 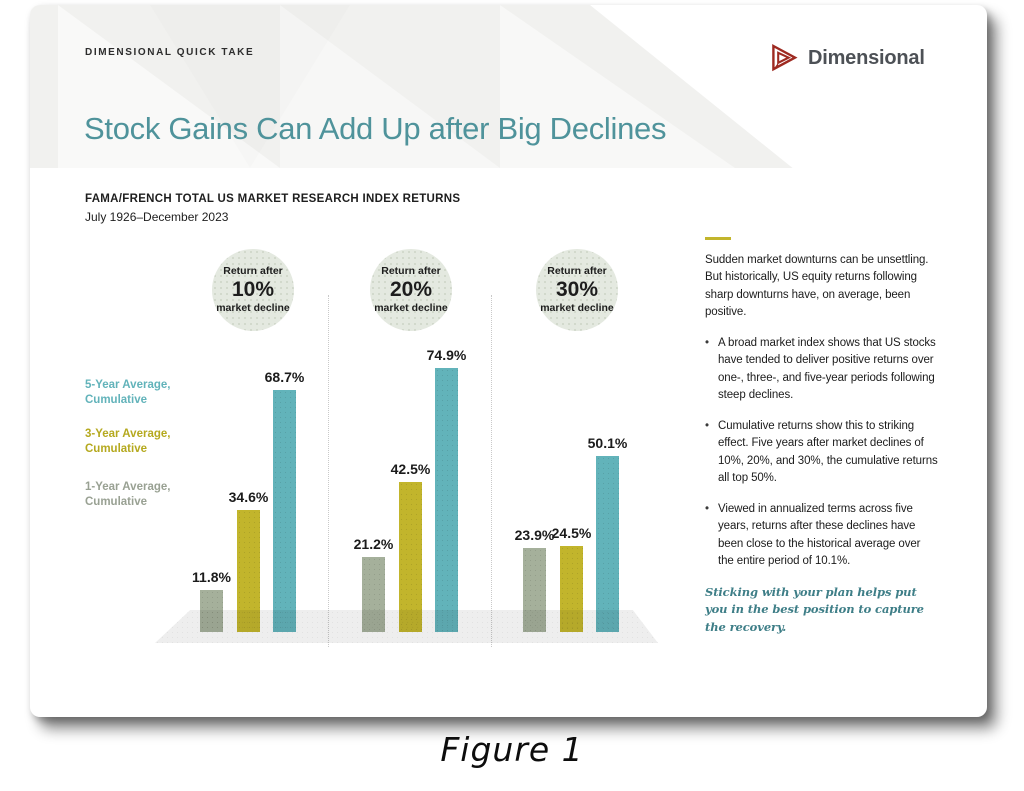 I want to click on bar-value-label: 21.2%, so click(x=373, y=544).